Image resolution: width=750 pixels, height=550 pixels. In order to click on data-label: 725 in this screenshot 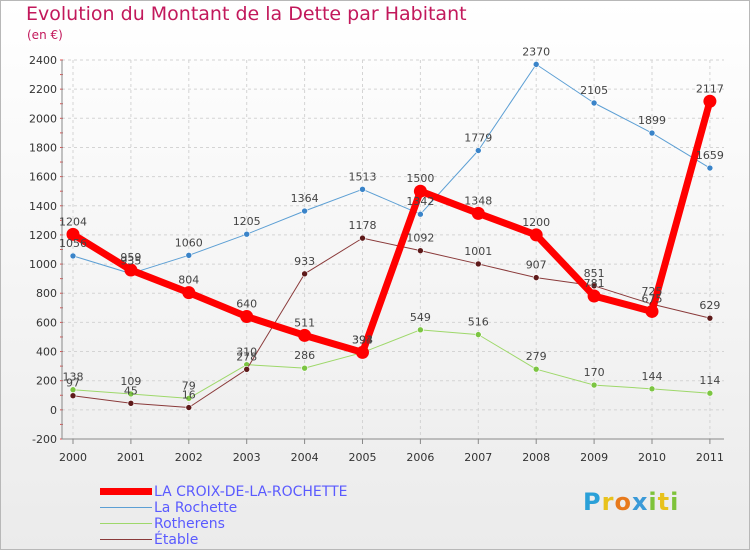, I will do `click(652, 291)`.